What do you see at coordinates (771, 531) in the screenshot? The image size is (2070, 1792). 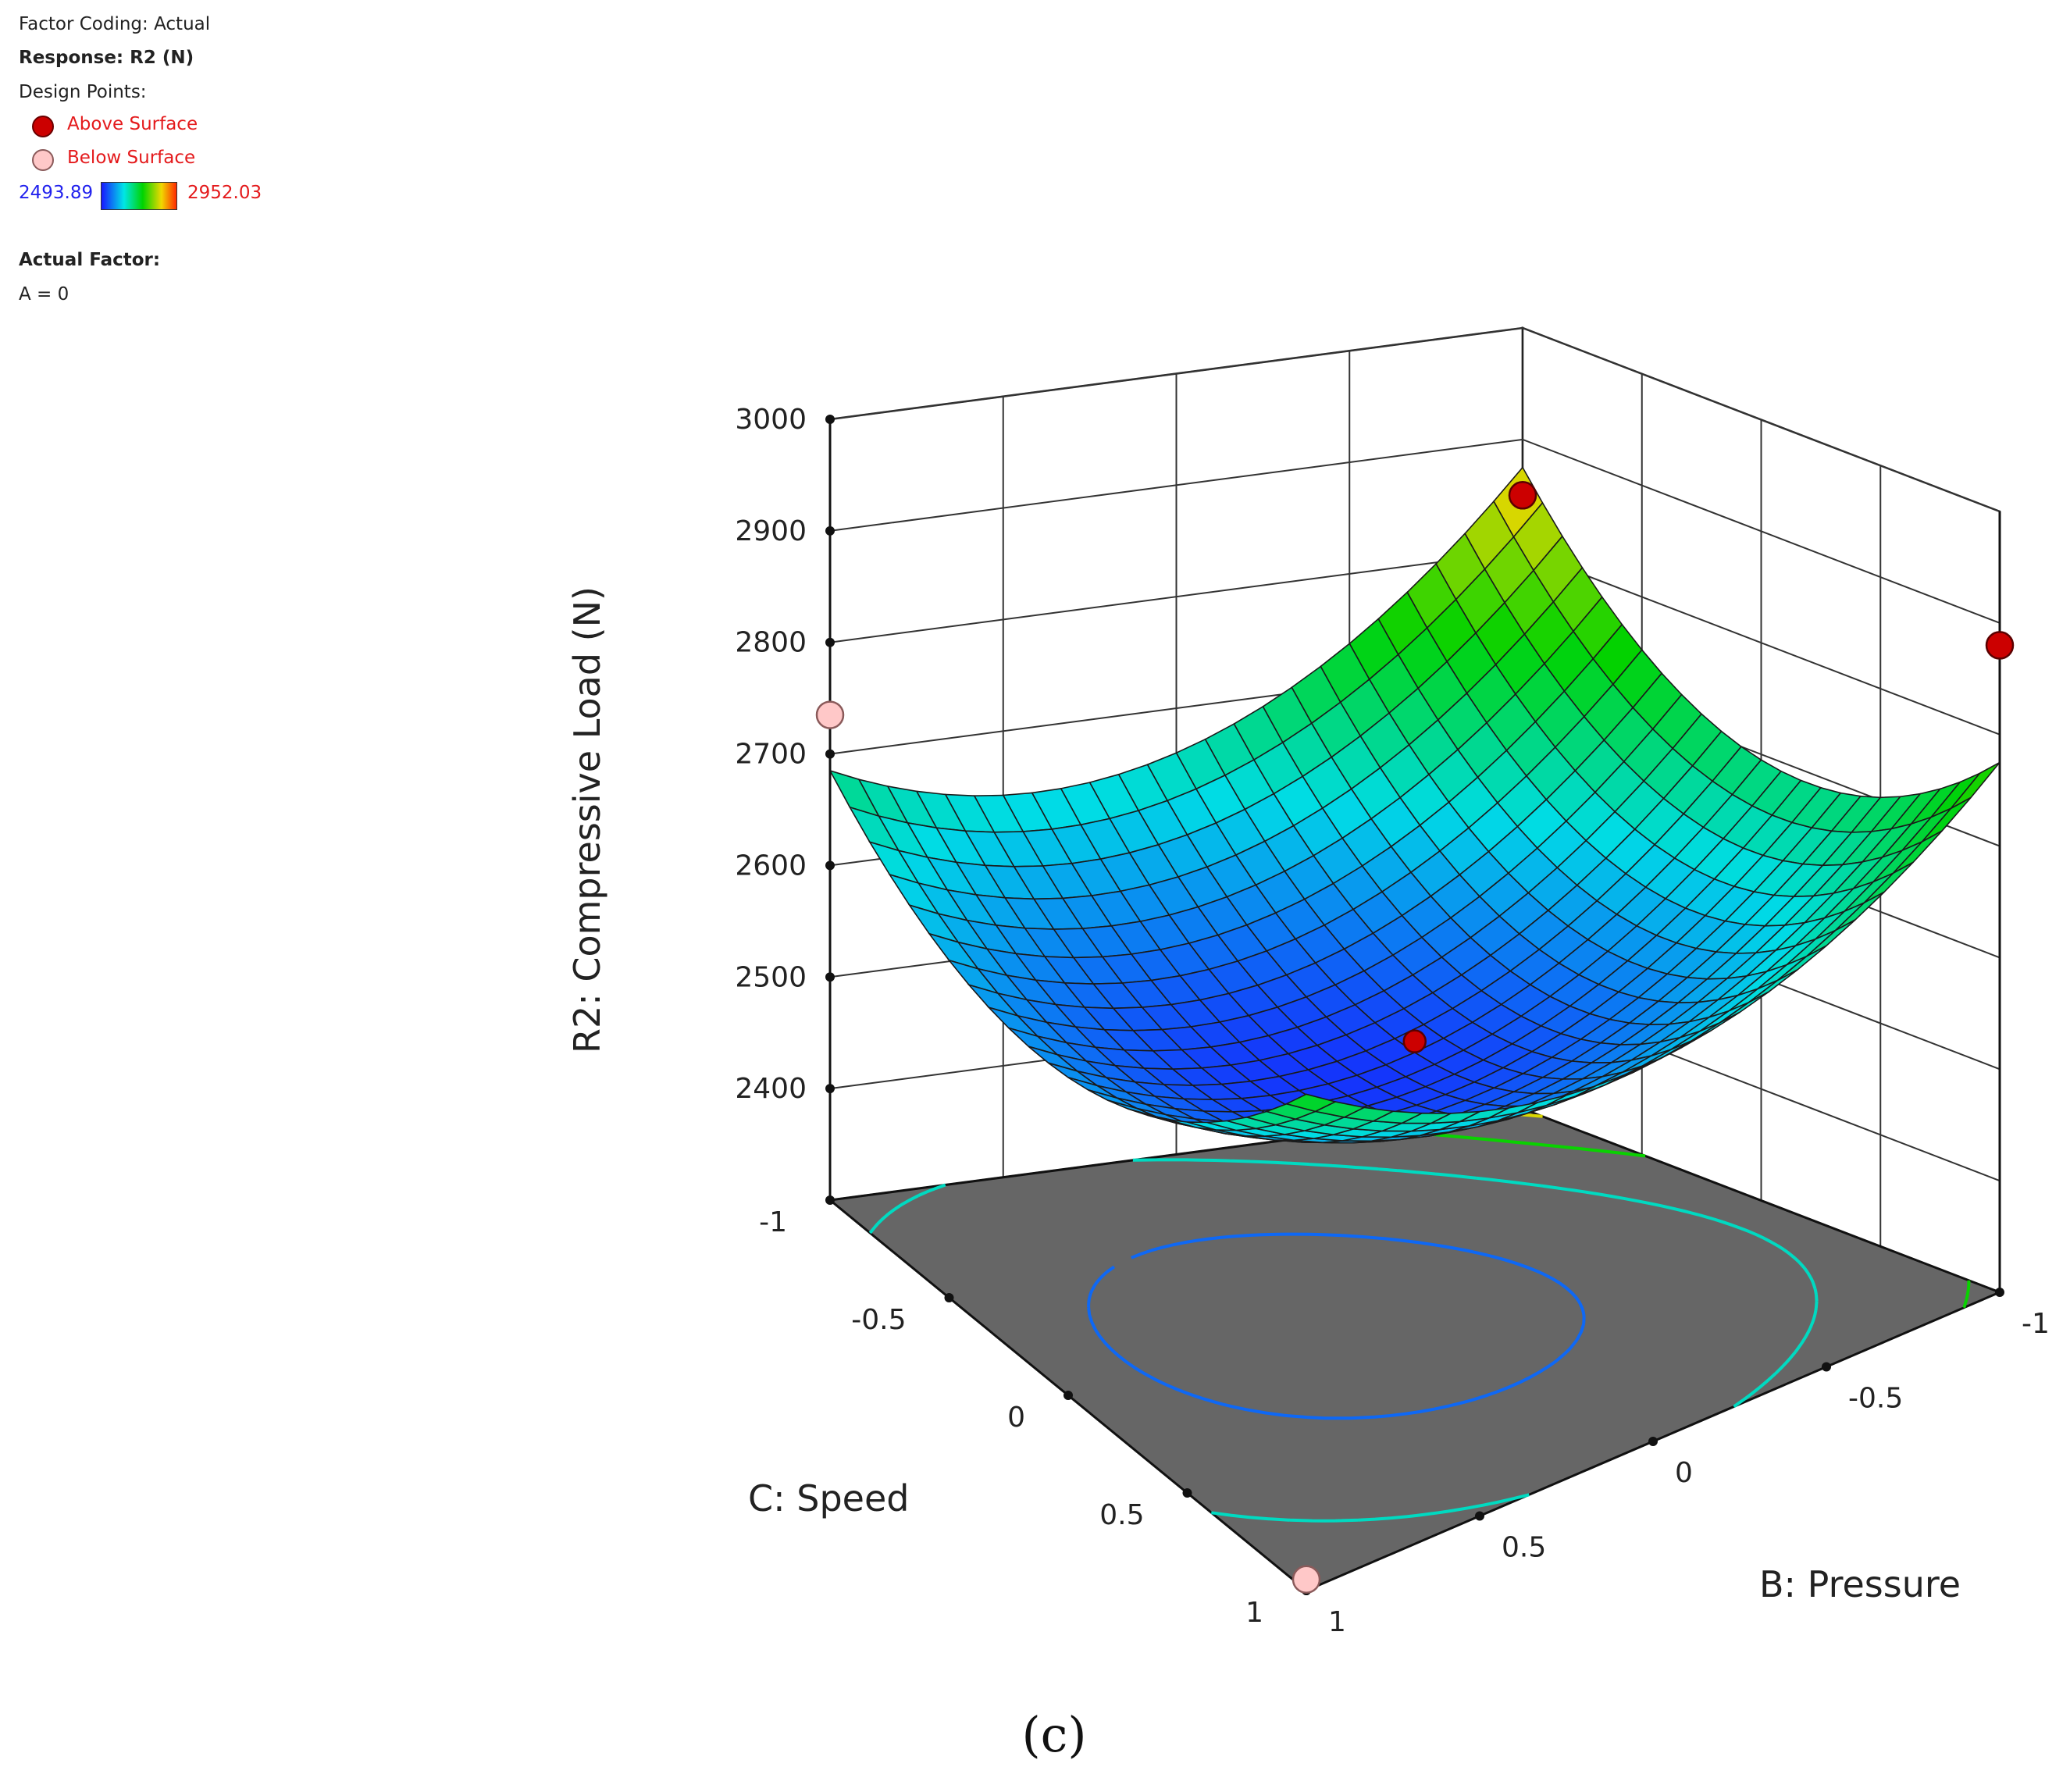 I see `z-tick-label: 2900` at bounding box center [771, 531].